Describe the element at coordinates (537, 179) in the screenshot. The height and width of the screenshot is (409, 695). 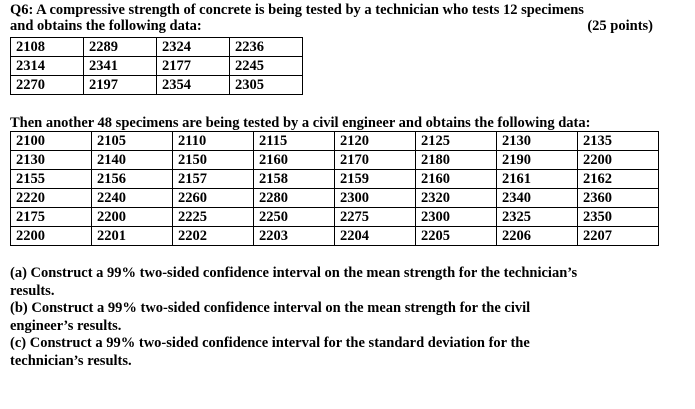
I see `table-cell: 2161` at that location.